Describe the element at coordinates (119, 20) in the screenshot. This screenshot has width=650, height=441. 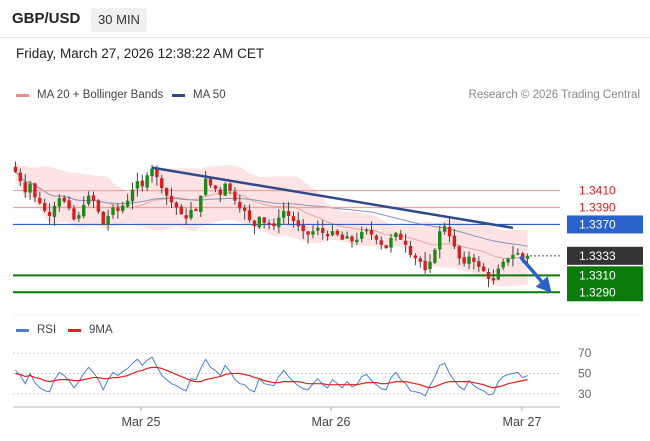
I see `timeframe-badge: 30 MIN` at that location.